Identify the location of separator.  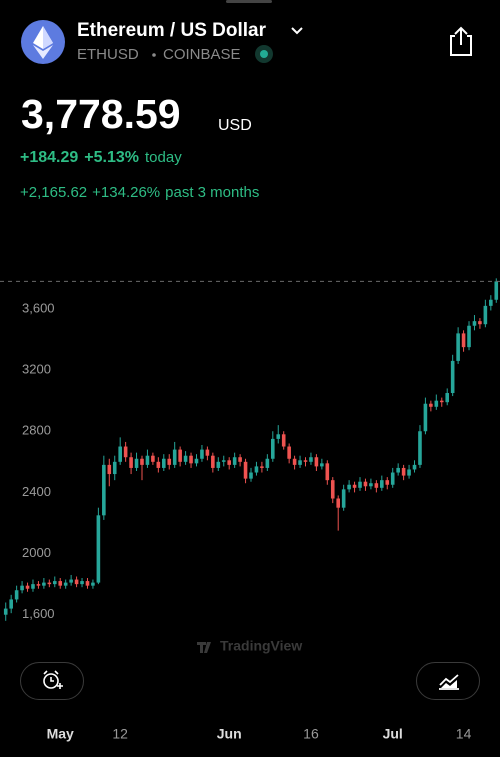
(154, 55).